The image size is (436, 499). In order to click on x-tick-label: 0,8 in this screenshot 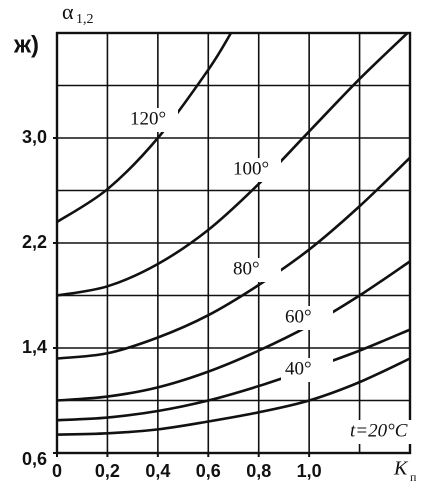, I will do `click(258, 471)`.